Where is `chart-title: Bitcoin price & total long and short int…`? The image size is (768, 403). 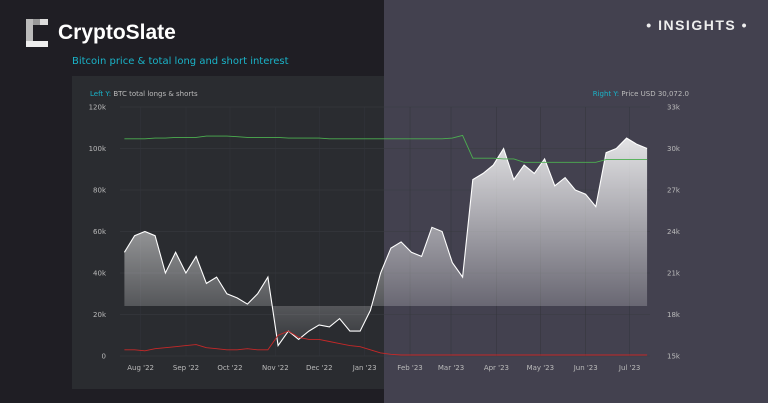 chart-title: Bitcoin price & total long and short int… is located at coordinates (180, 61).